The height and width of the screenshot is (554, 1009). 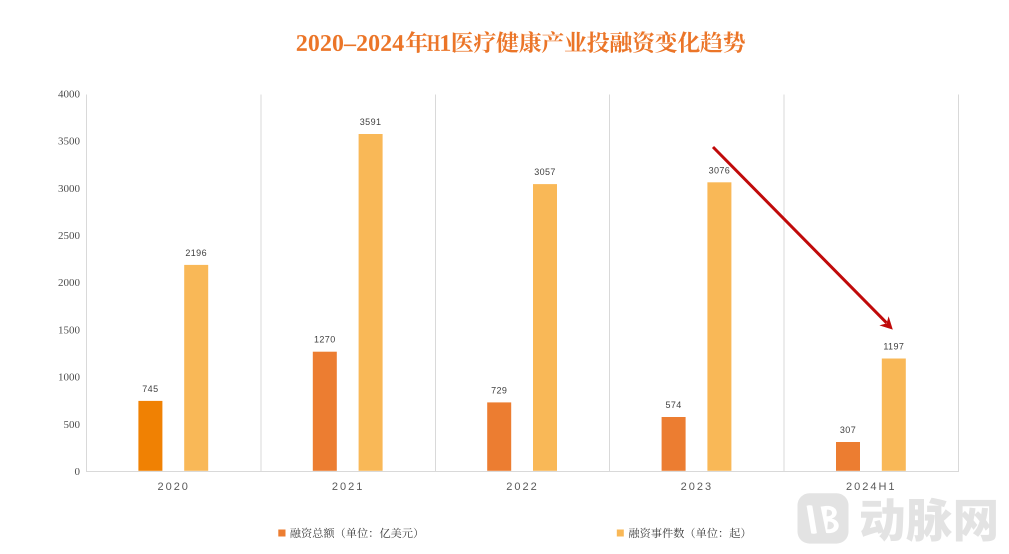 What do you see at coordinates (499, 390) in the screenshot?
I see `svg-text: 729` at bounding box center [499, 390].